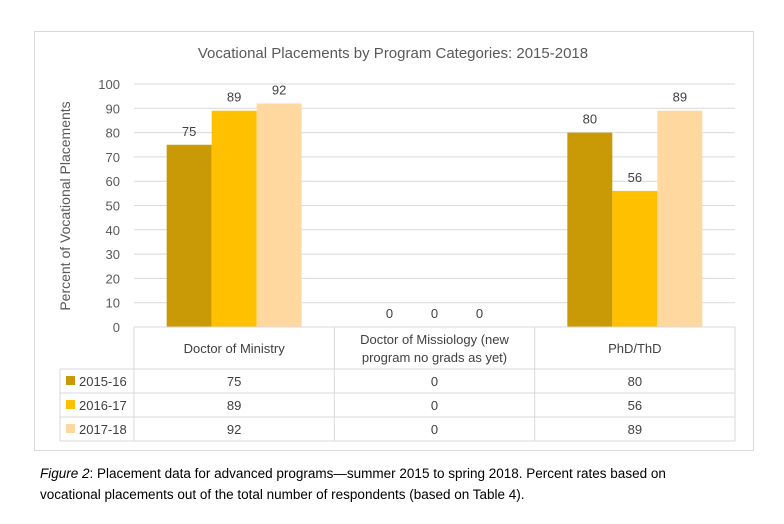 The height and width of the screenshot is (524, 784). I want to click on y-tick-label: 60, so click(113, 181).